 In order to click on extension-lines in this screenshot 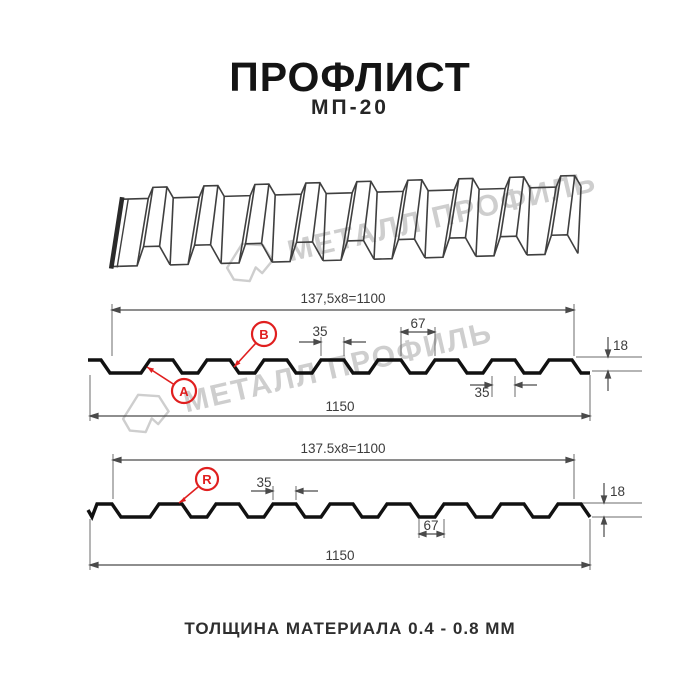, I will do `click(365, 512)`.